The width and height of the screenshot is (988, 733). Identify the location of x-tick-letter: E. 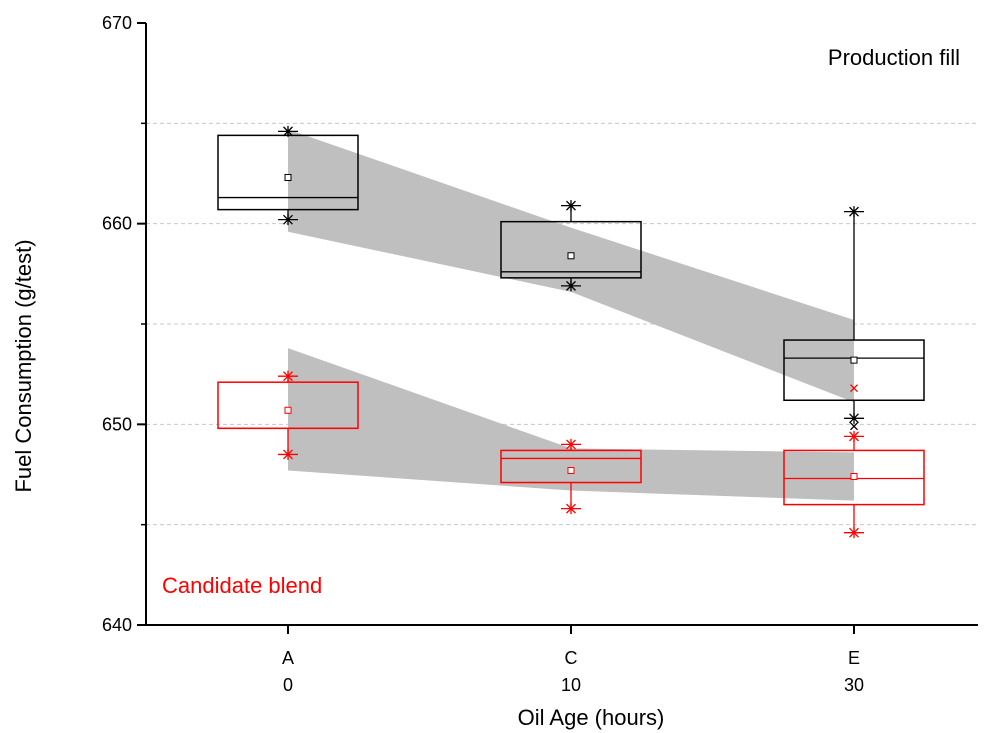
(854, 658).